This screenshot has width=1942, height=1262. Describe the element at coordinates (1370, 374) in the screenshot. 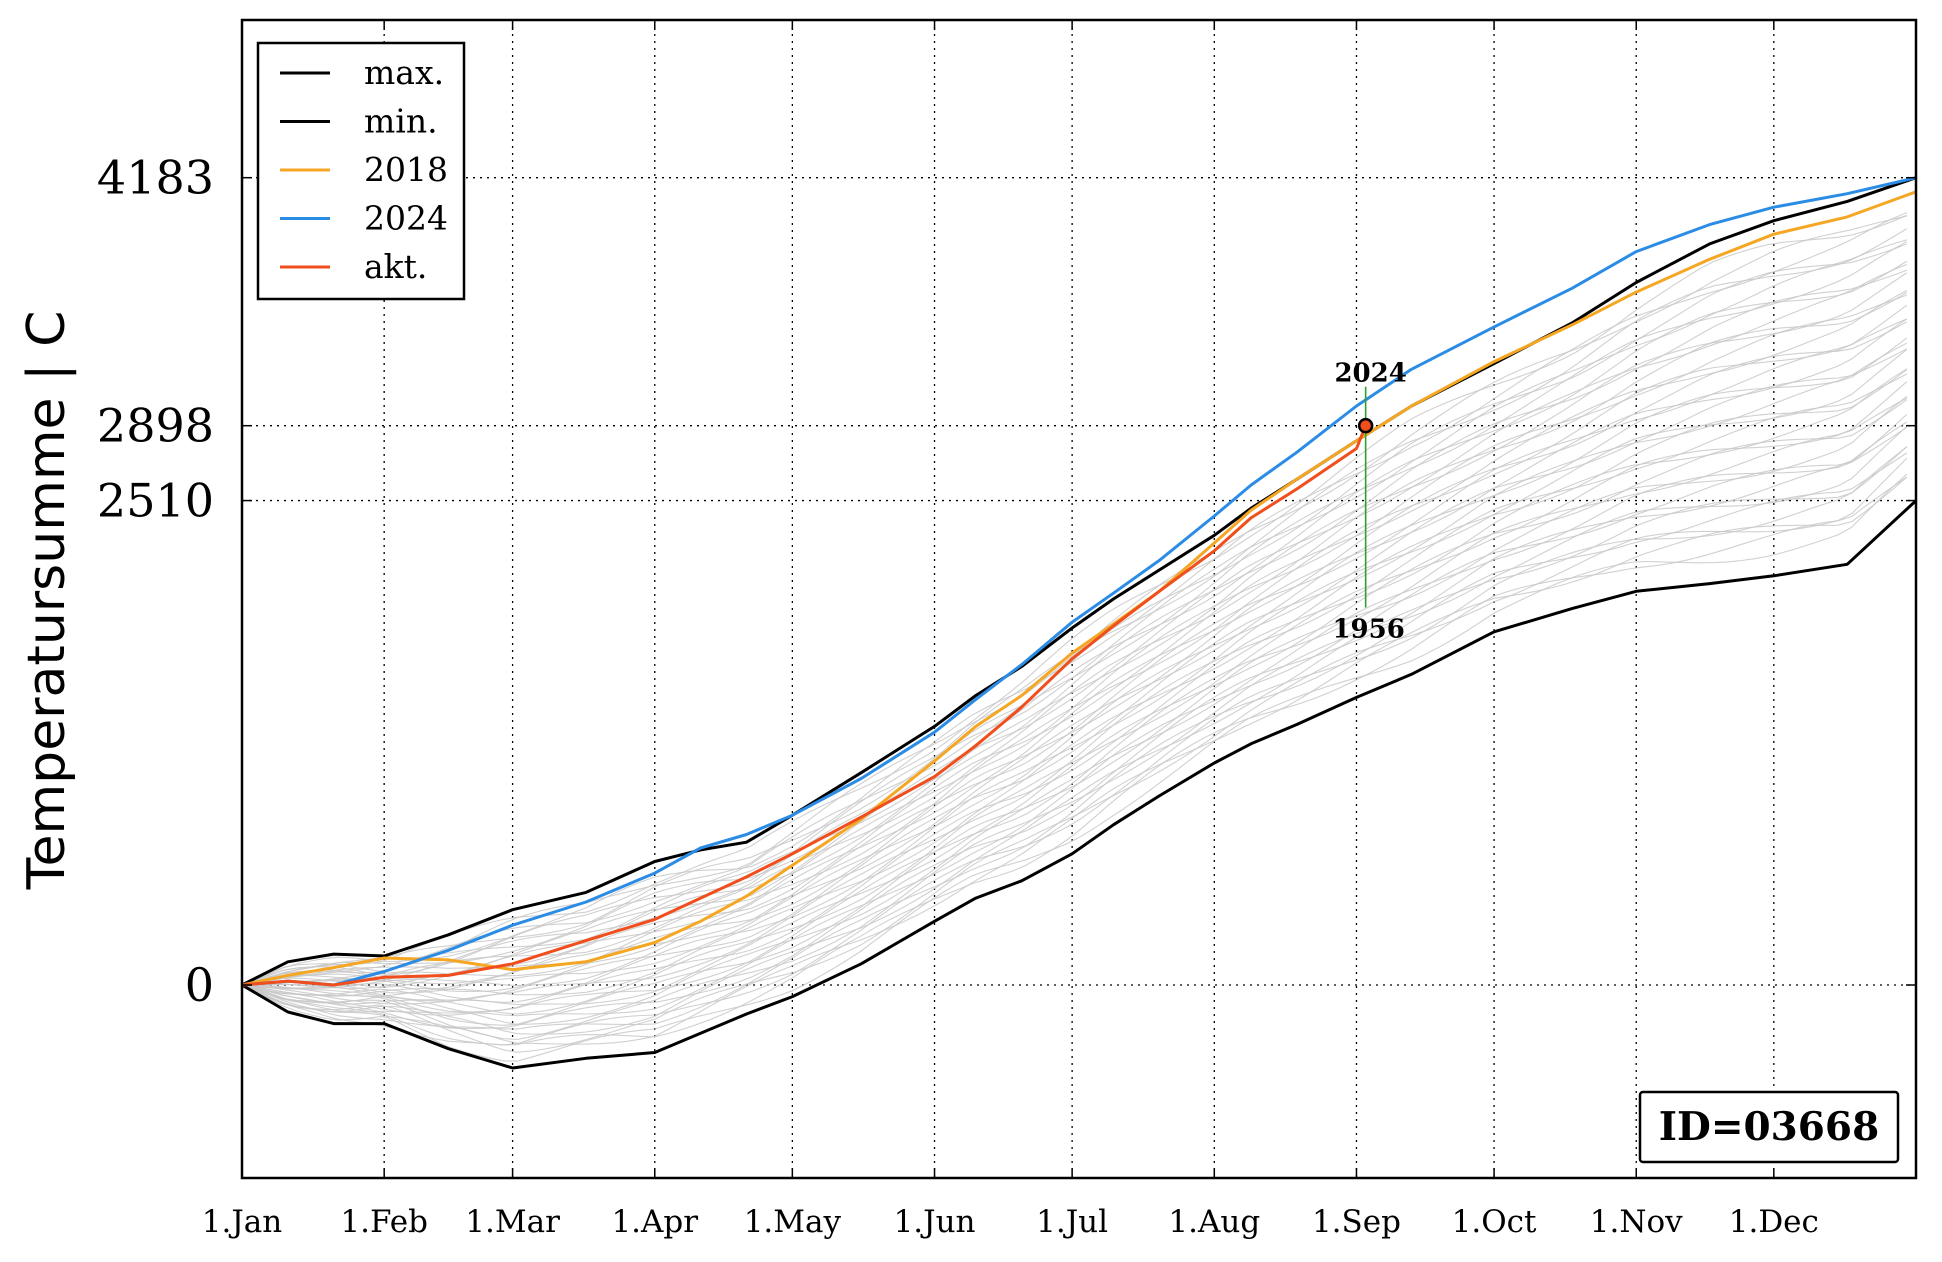

I see `annotation-top-label: 2024` at that location.